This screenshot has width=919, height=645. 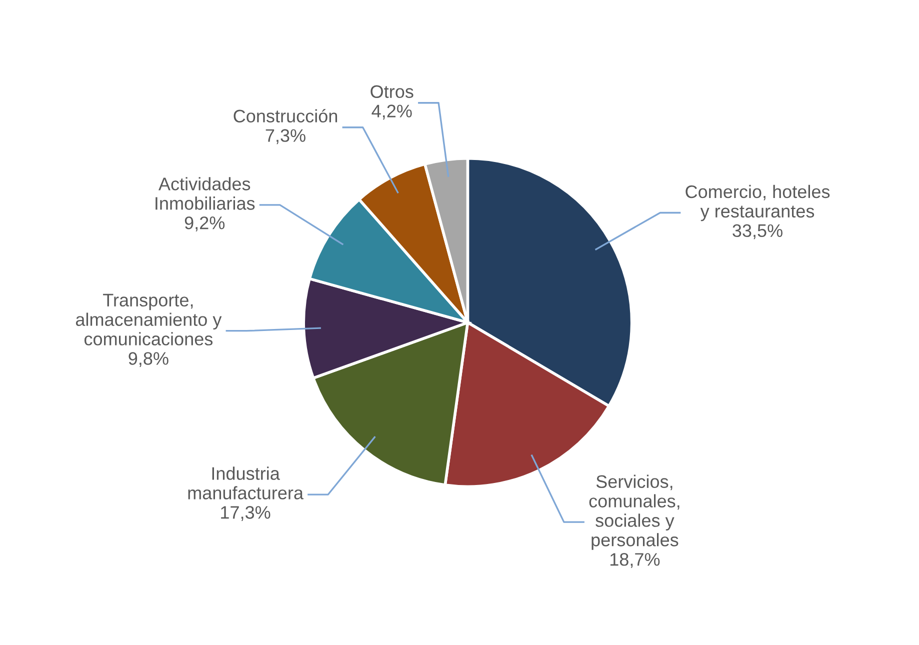 I want to click on data-label: 4,2%, so click(x=392, y=112).